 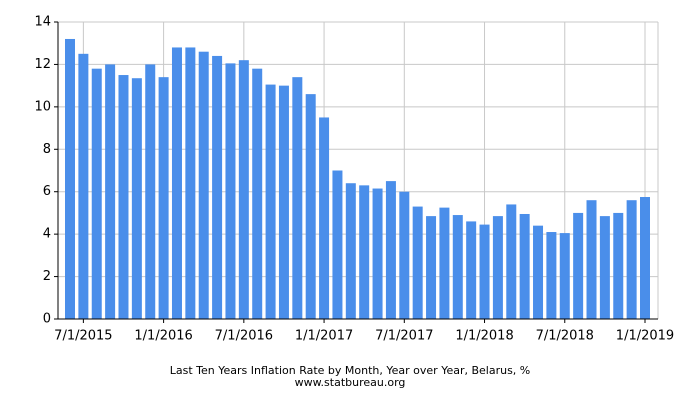 I want to click on x-tick-label: 7/1/2018, so click(x=565, y=336).